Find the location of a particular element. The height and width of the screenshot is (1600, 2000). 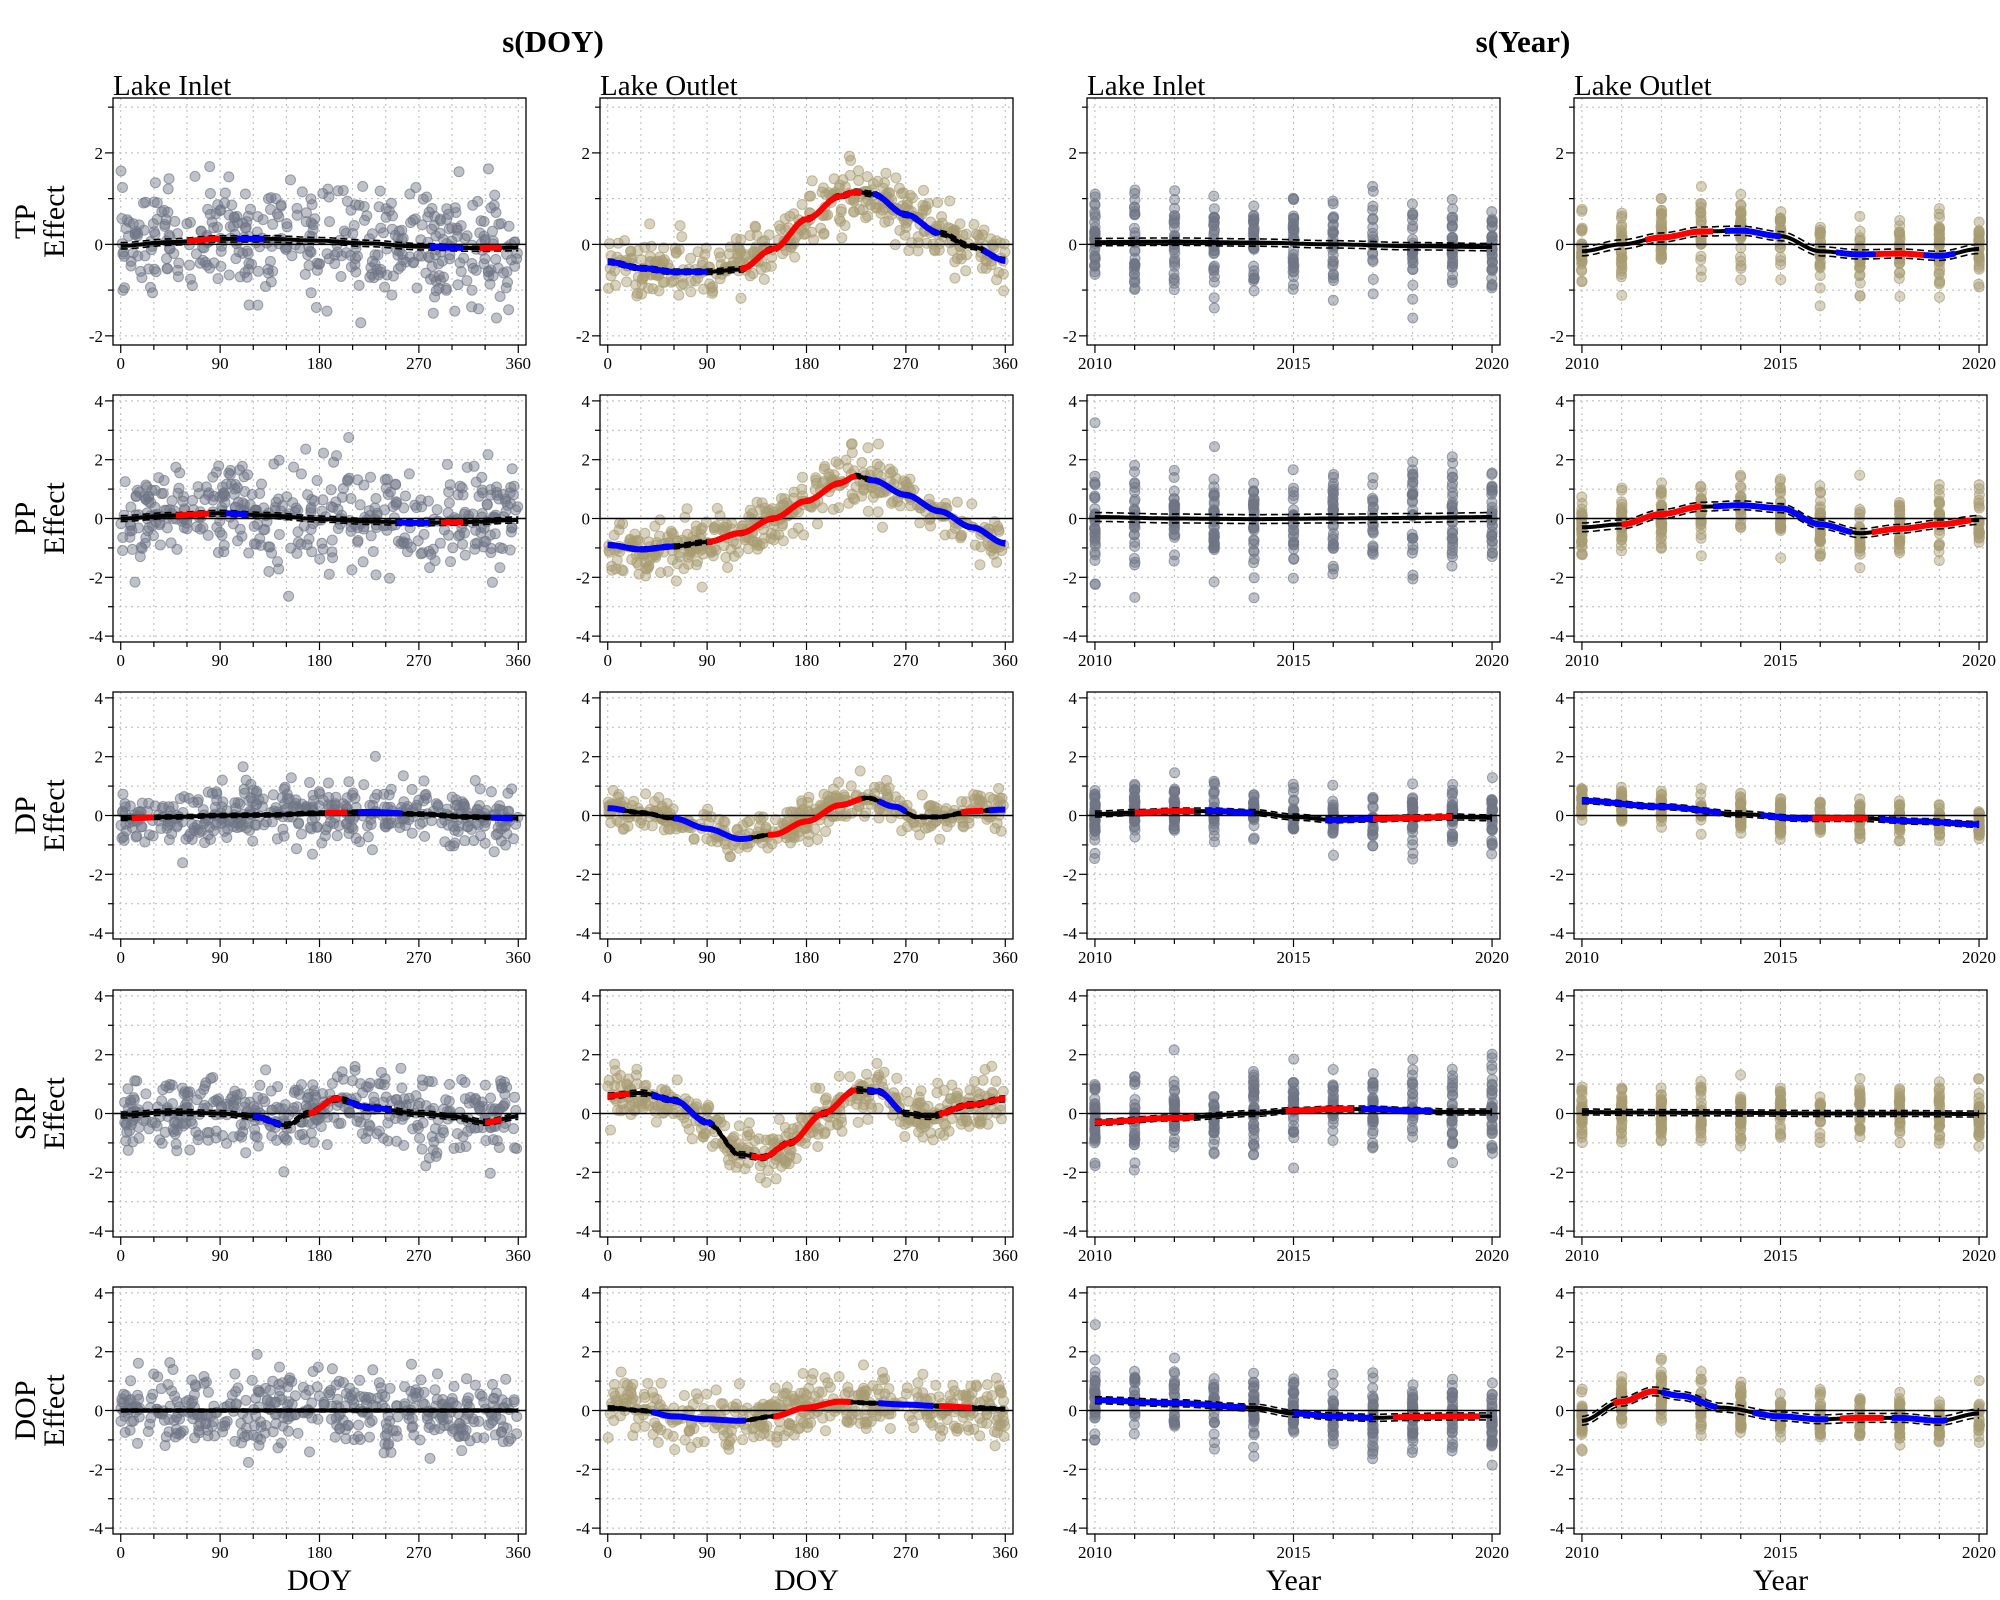

panel-TP-inlet-DOY: 0 90 180 270 360-202 is located at coordinates (310, 235).